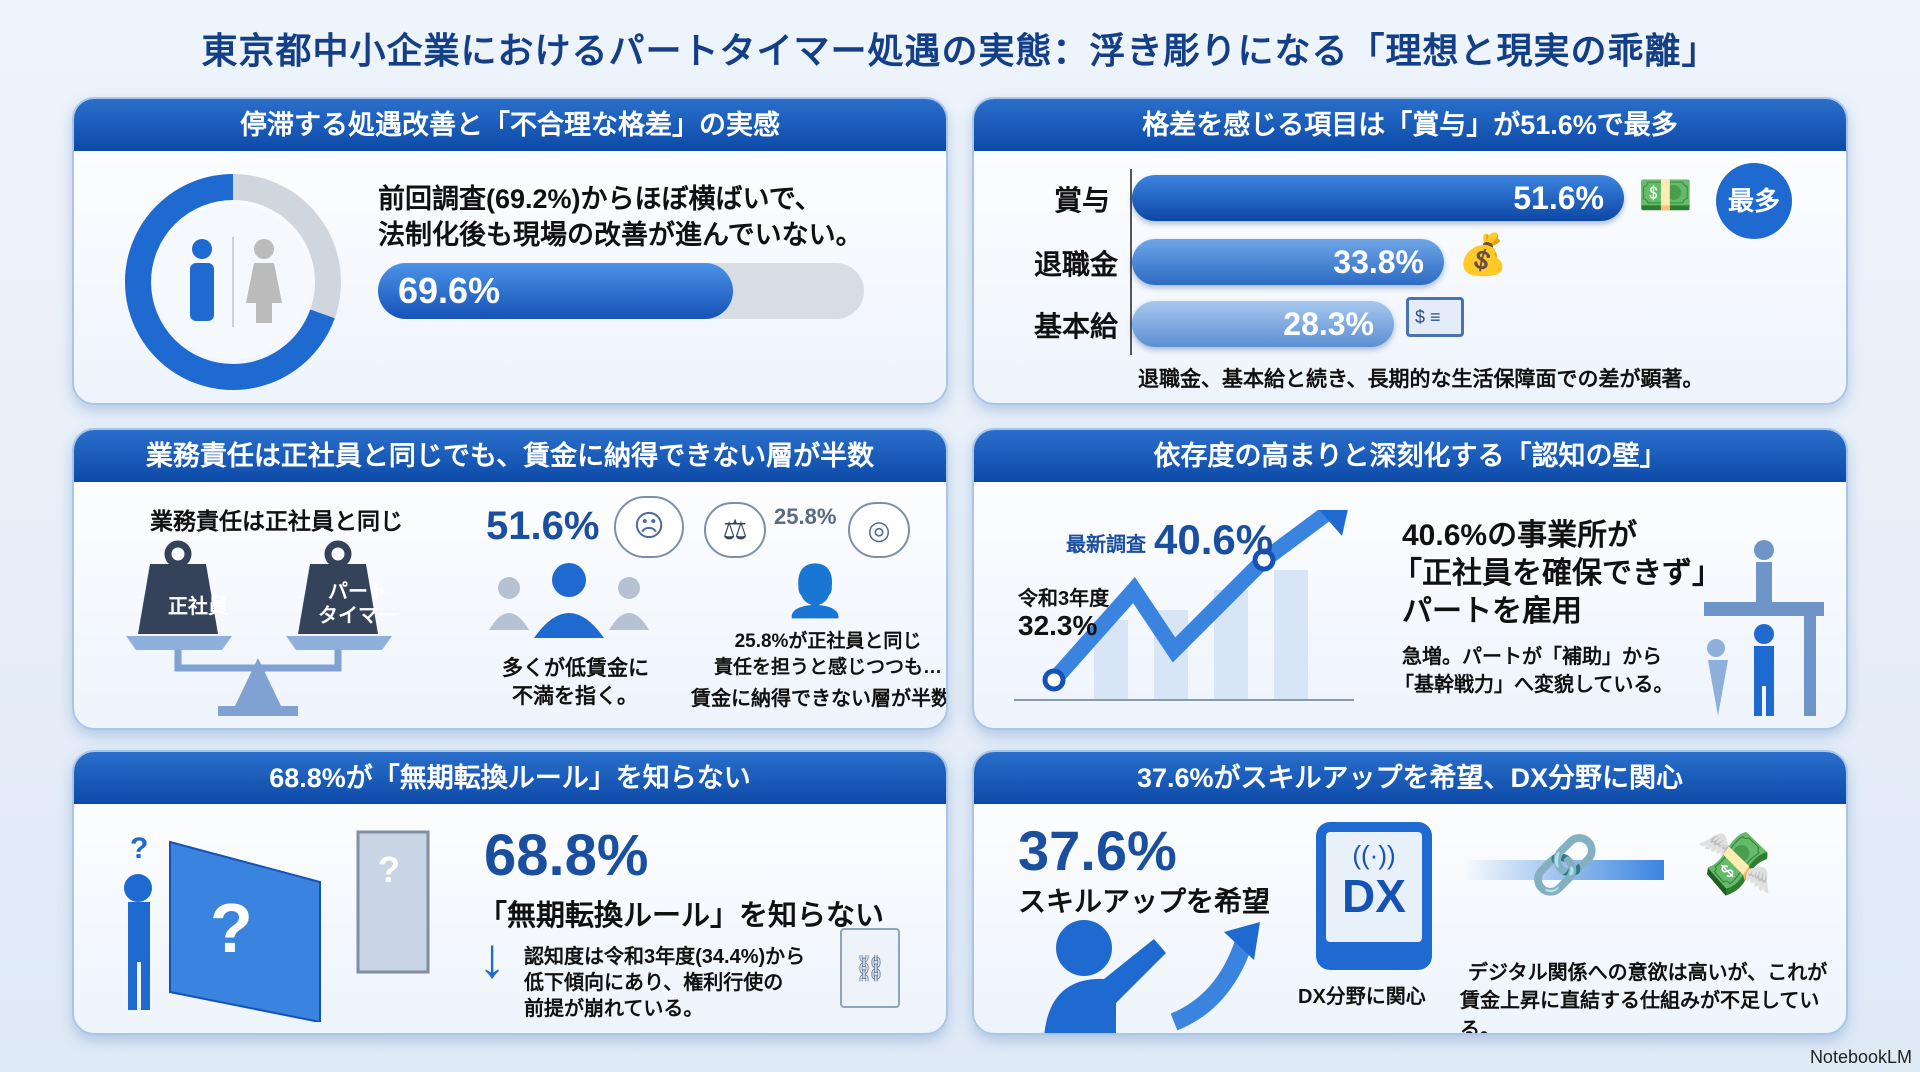 Image resolution: width=1920 pixels, height=1072 pixels. What do you see at coordinates (665, 957) in the screenshot?
I see `p5-sub1: 認知度は令和3年度(34.4%)から` at bounding box center [665, 957].